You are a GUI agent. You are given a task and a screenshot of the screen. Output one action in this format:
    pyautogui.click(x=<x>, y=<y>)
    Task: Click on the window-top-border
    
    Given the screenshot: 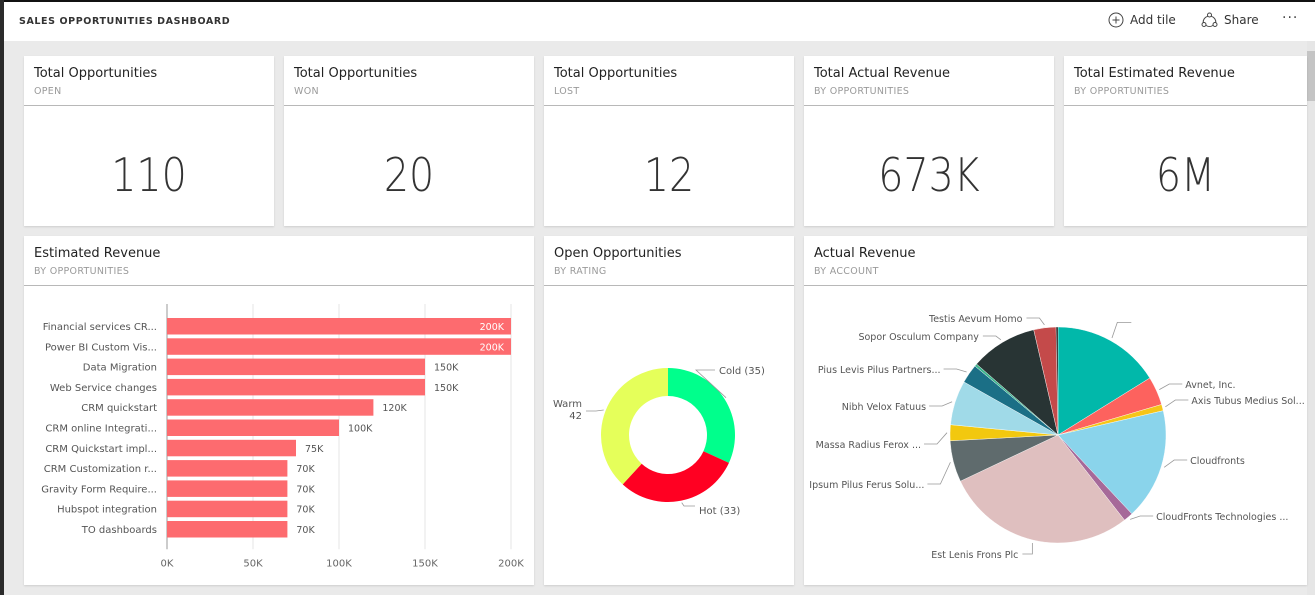 What is the action you would take?
    pyautogui.click(x=657, y=1)
    